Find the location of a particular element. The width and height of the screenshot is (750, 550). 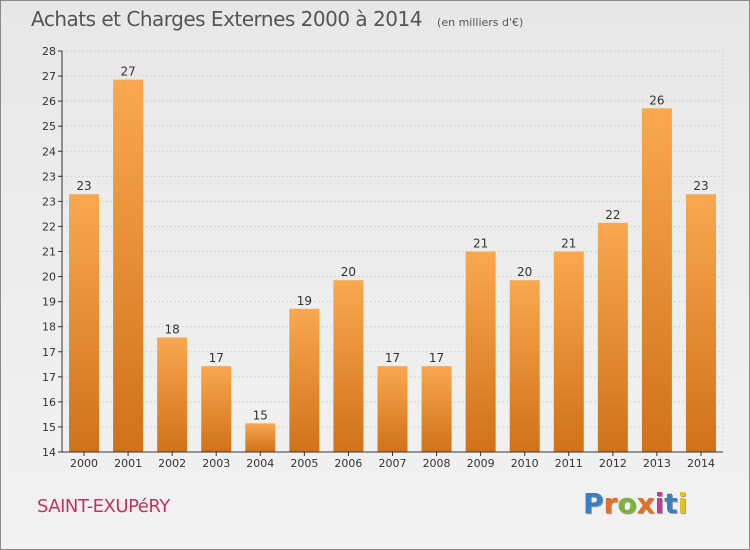

value-label-2006: 20 is located at coordinates (348, 272).